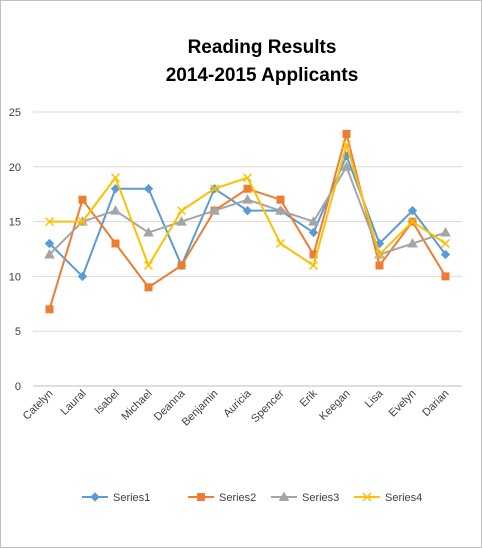 This screenshot has width=482, height=548. I want to click on legend-item: Series2, so click(222, 498).